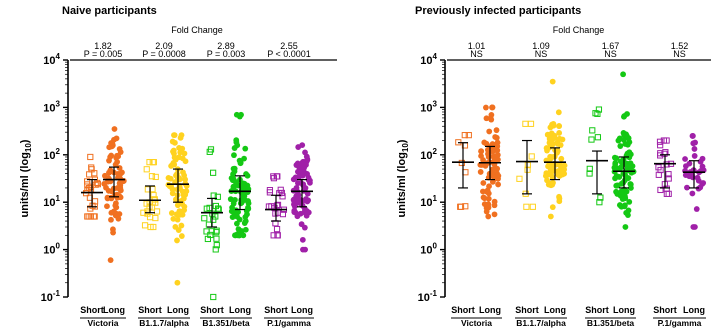 This screenshot has width=717, height=330. I want to click on y-axis-label: units/ml (log10), so click(26, 178).